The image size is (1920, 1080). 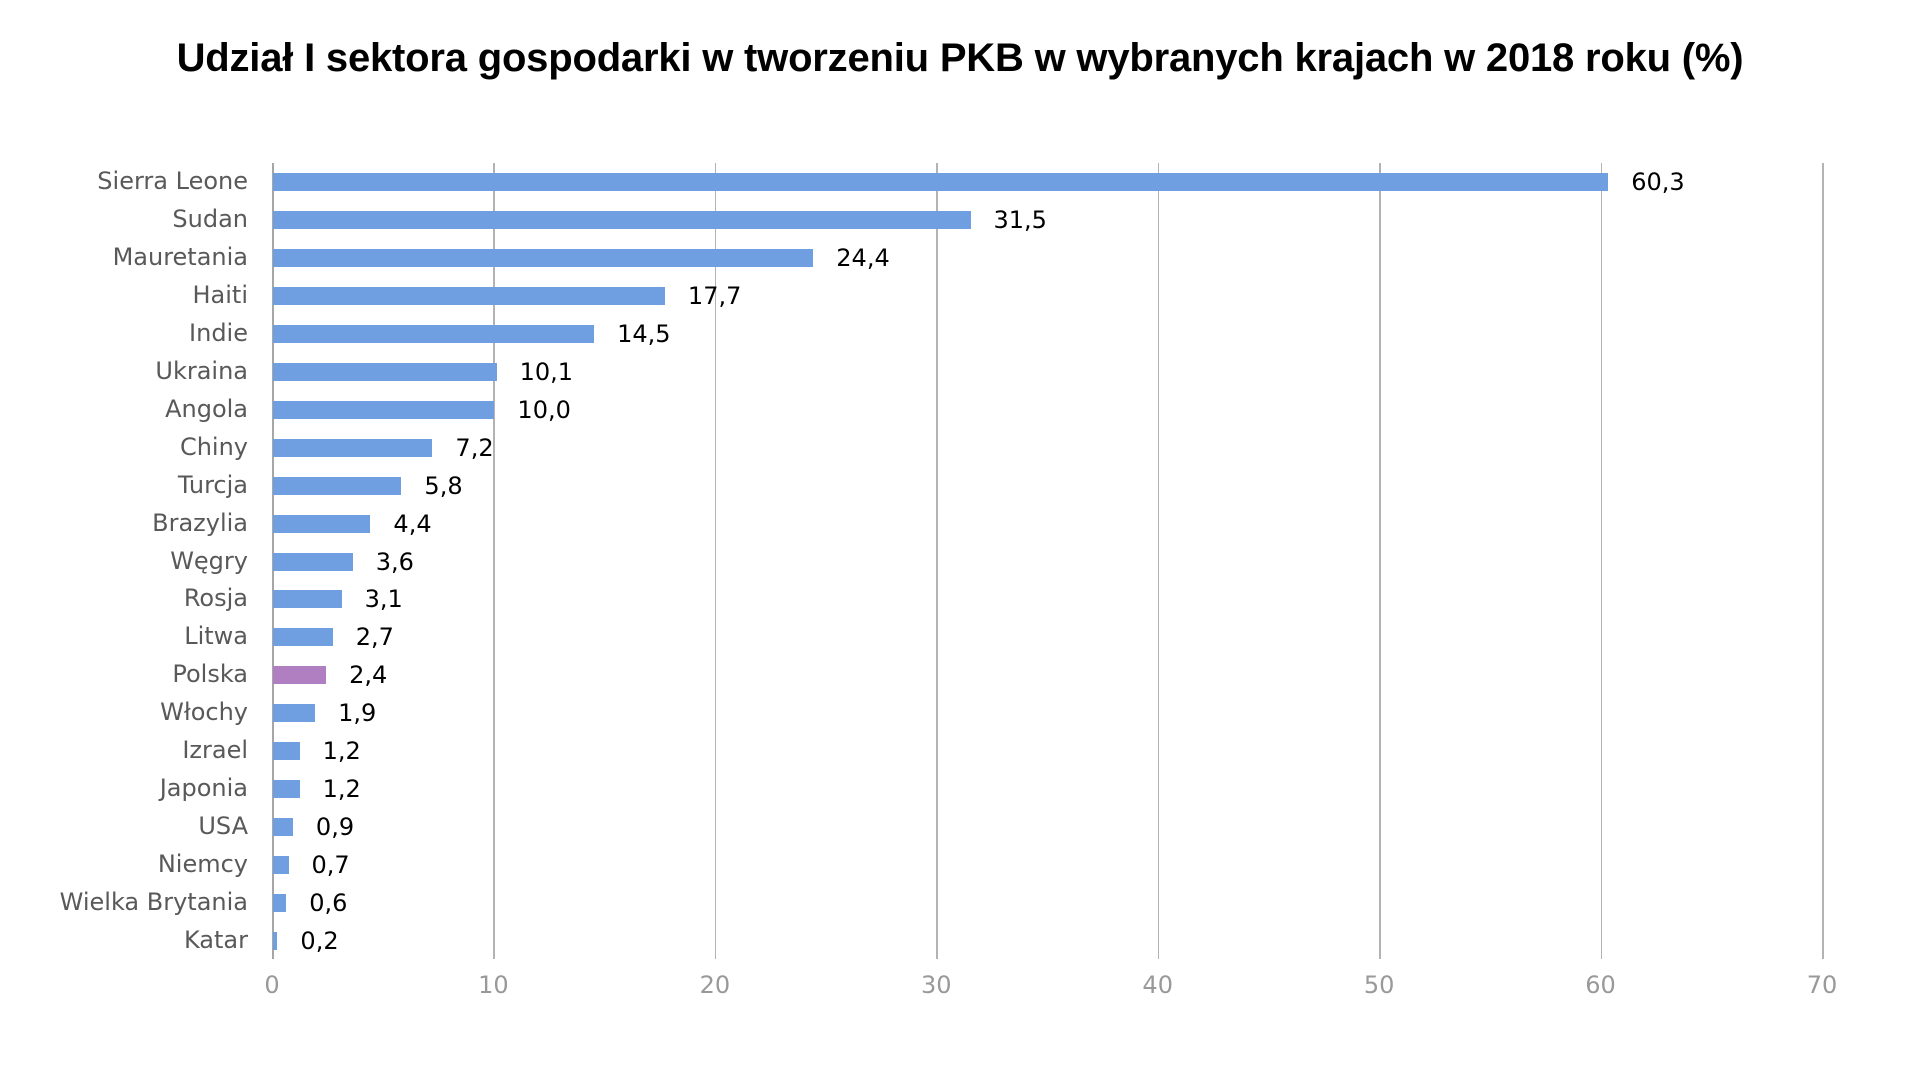 What do you see at coordinates (1157, 985) in the screenshot?
I see `x-tick-label: 40` at bounding box center [1157, 985].